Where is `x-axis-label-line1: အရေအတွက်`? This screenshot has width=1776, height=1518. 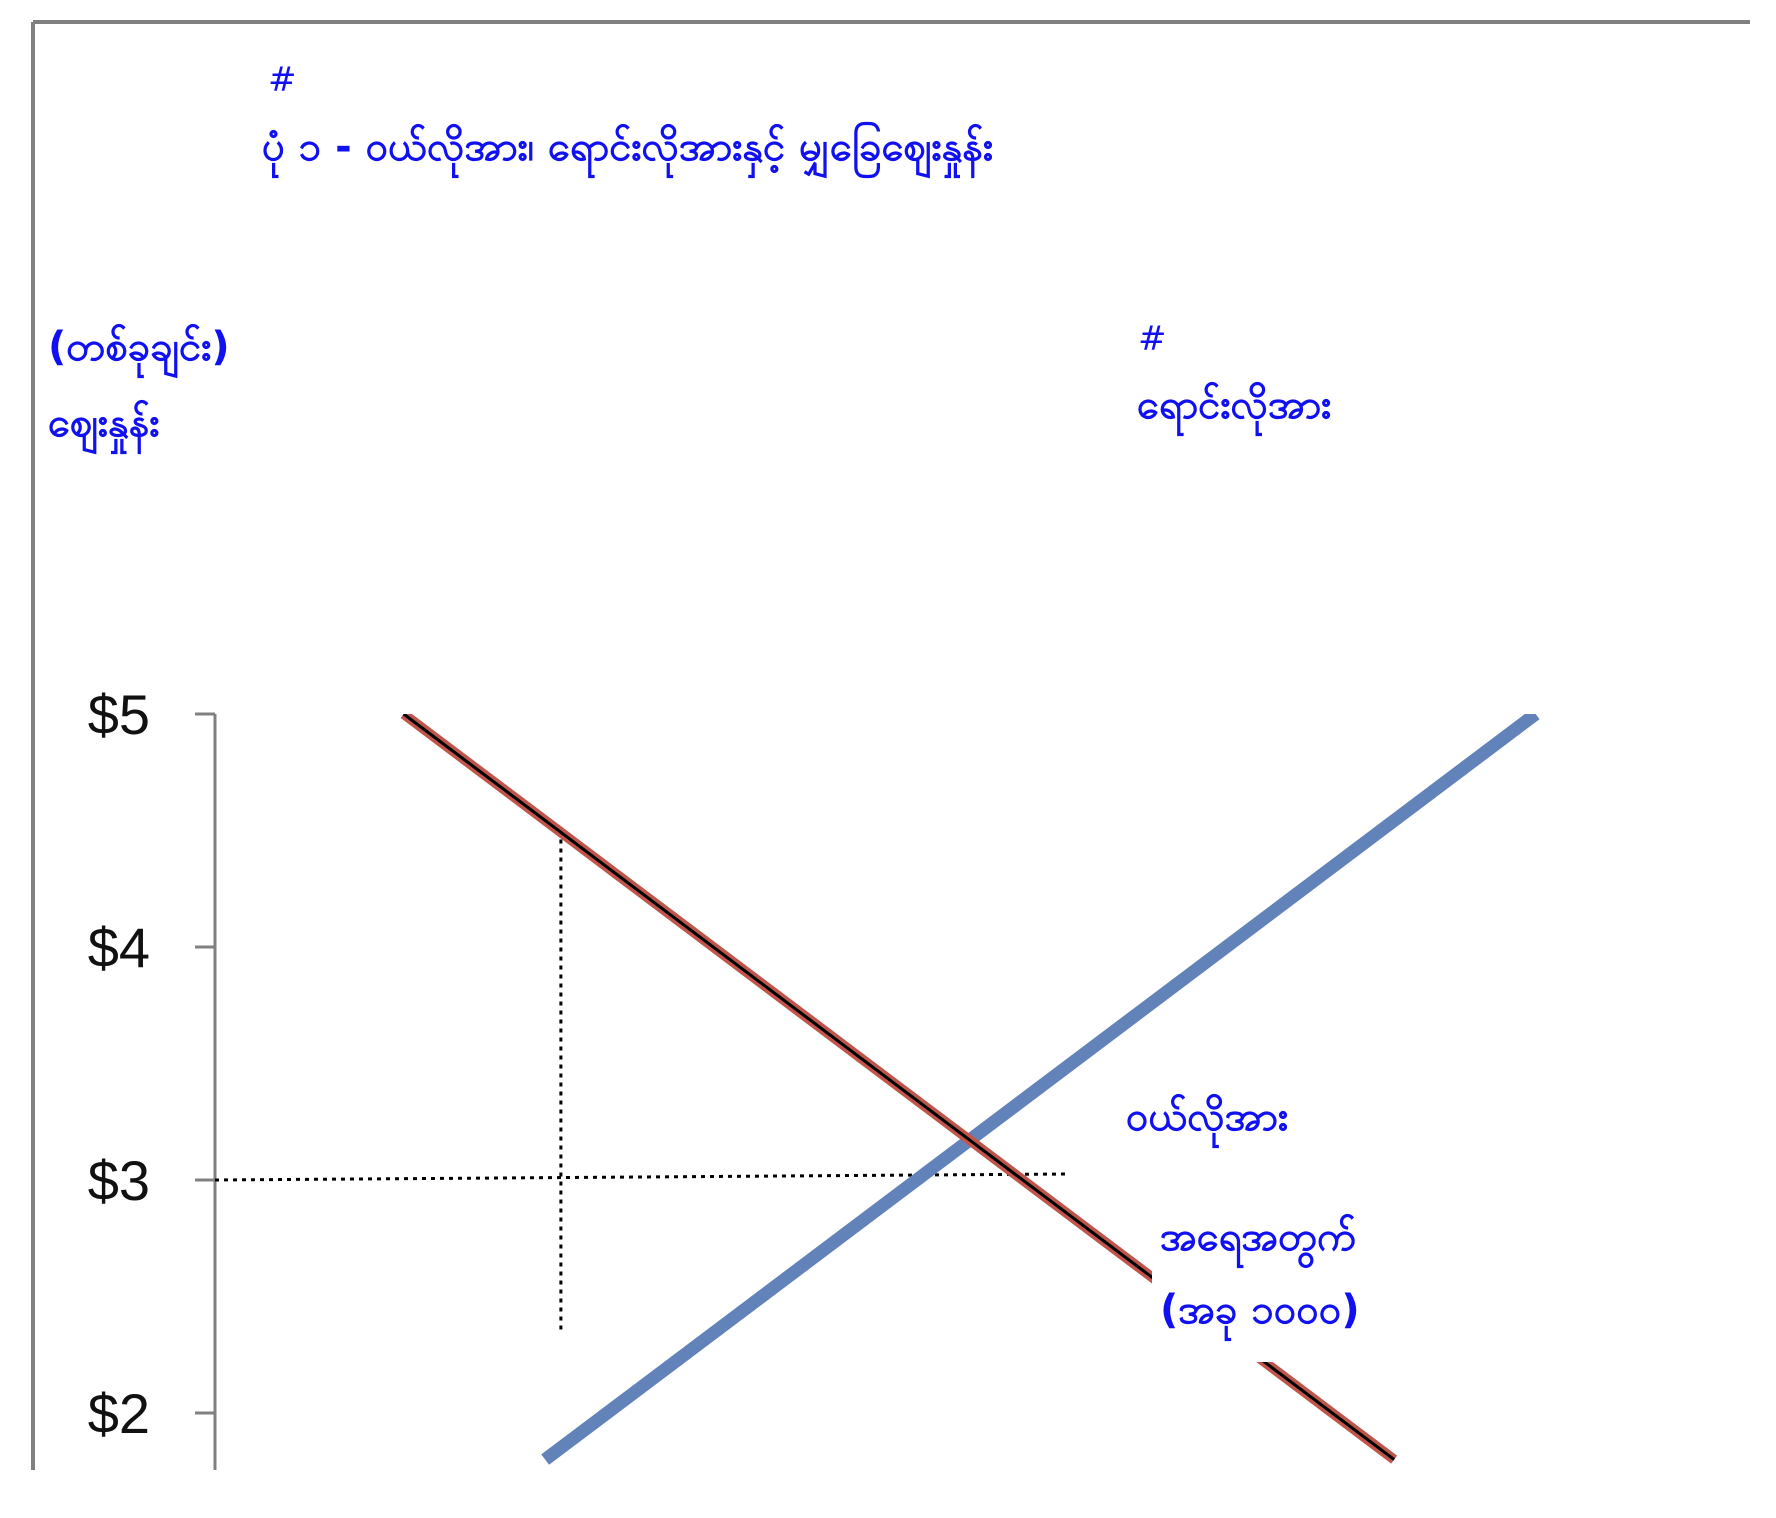 x-axis-label-line1: အရေအတွက် is located at coordinates (1258, 1241).